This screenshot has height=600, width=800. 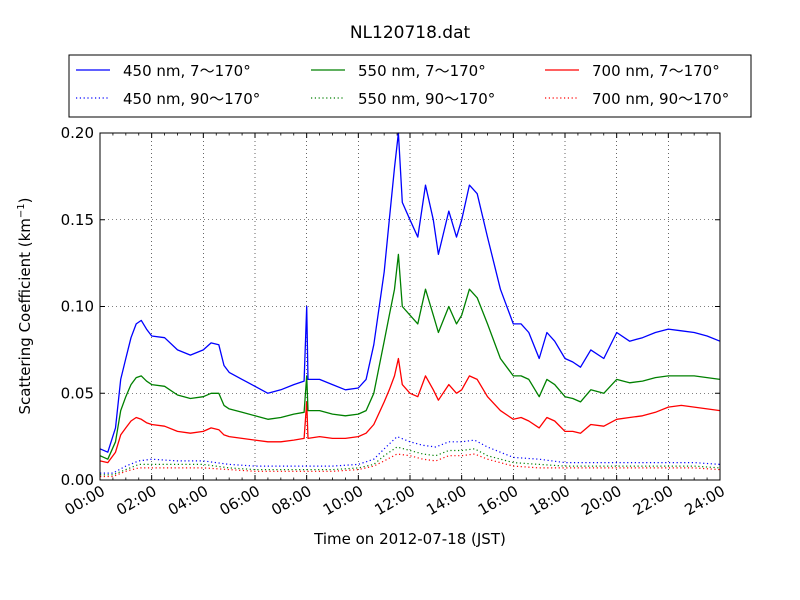 I want to click on y-axis-label: Scattering Coefficient (km−1), so click(x=25, y=305).